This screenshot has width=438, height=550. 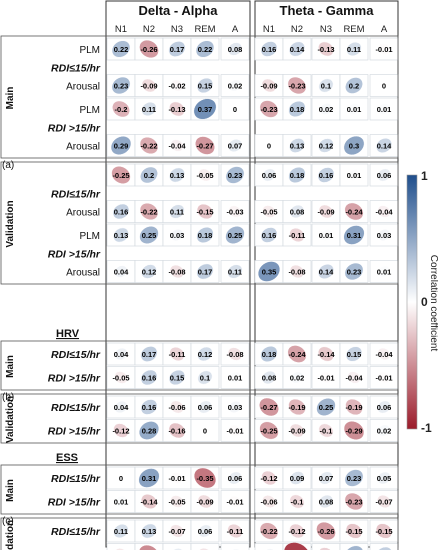 What do you see at coordinates (384, 478) in the screenshot?
I see `cell-value: 0.05` at bounding box center [384, 478].